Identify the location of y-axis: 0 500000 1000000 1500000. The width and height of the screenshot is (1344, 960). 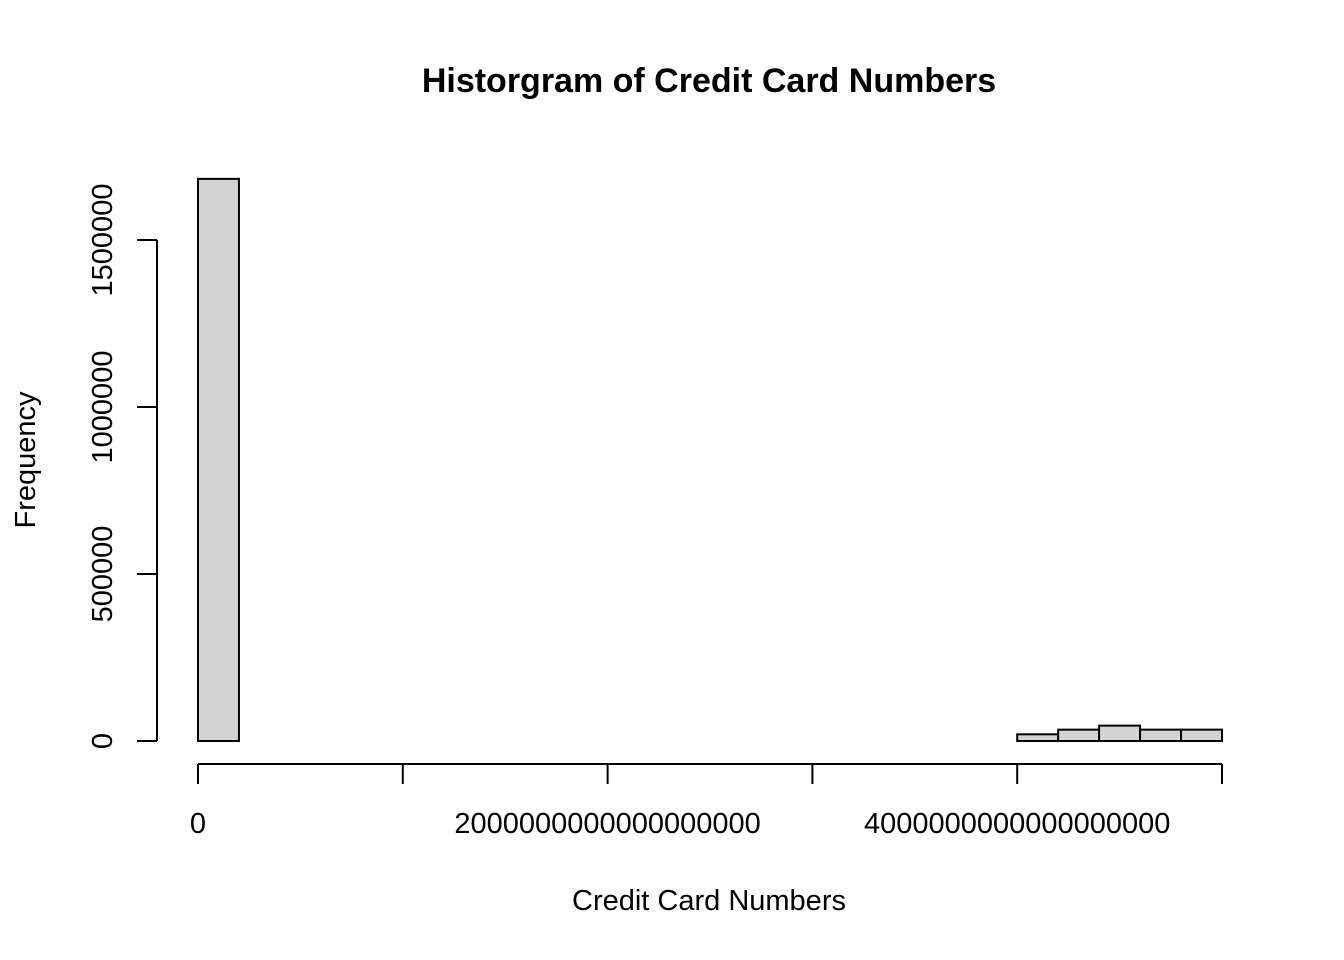
(122, 466).